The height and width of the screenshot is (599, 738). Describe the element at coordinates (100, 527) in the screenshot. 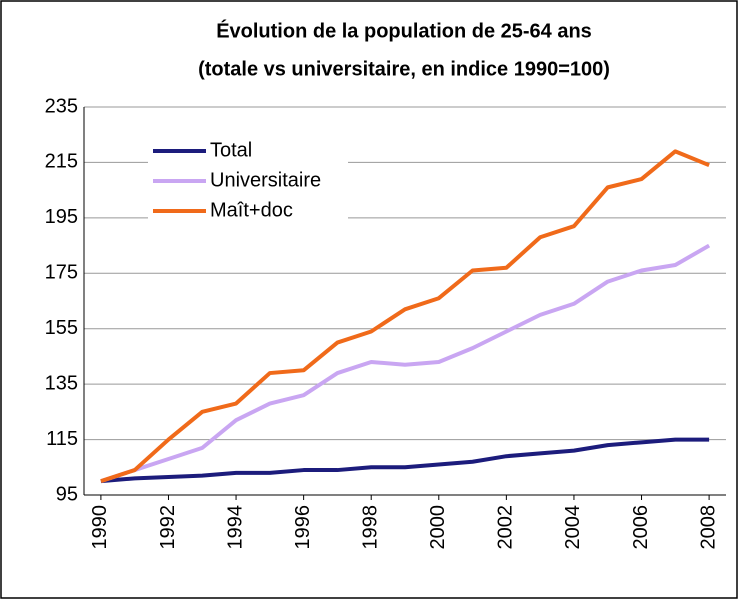

I see `x-tick-label: 1990` at that location.